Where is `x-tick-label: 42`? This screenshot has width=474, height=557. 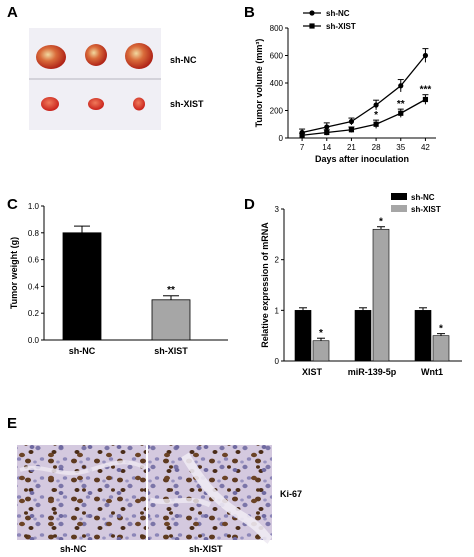 x-tick-label: 42 is located at coordinates (425, 147).